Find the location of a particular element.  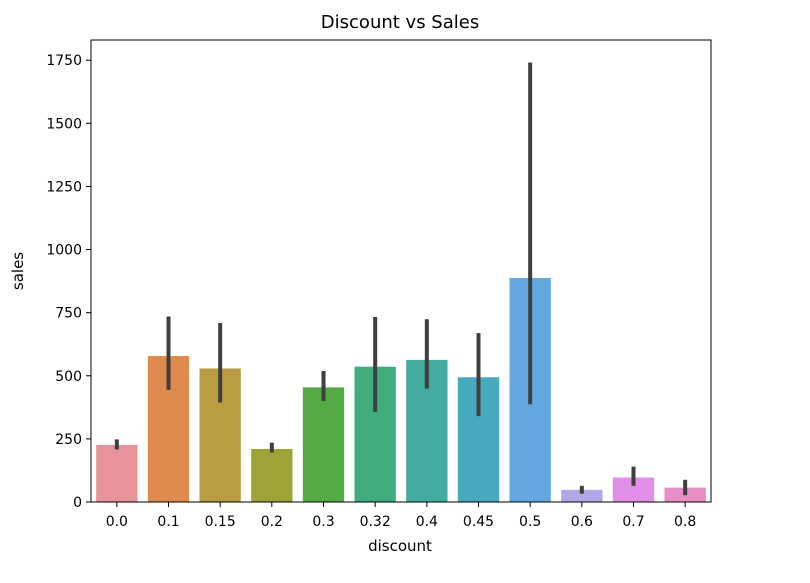

x-tick-label: 0.15 is located at coordinates (220, 522).